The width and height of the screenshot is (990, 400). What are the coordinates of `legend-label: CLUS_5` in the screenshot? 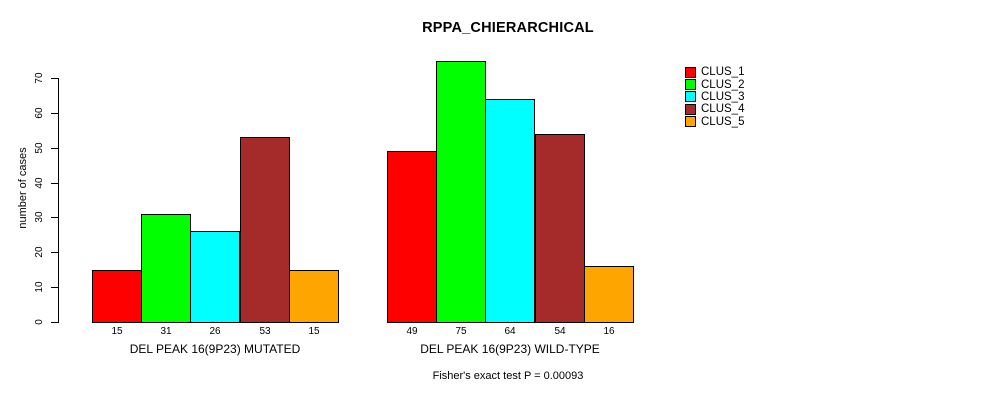 It's located at (723, 121).